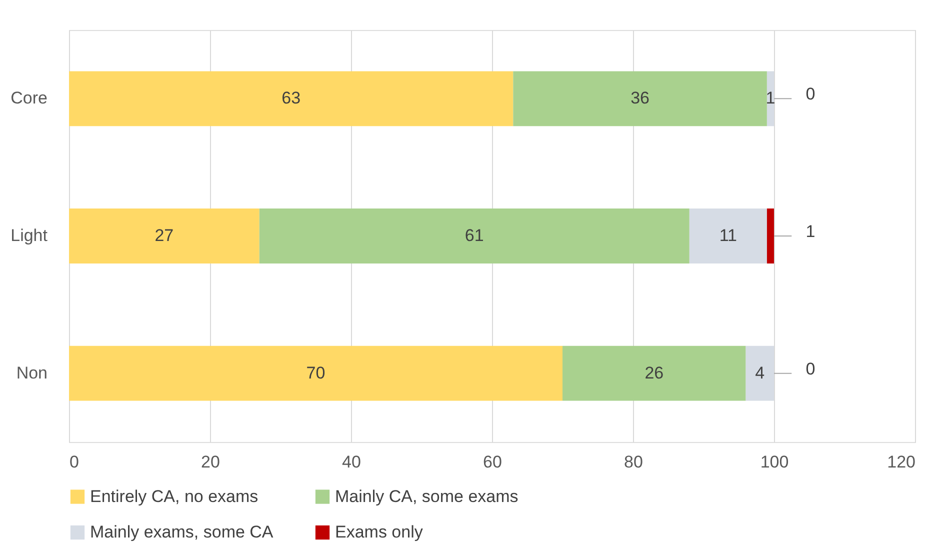  Describe the element at coordinates (29, 235) in the screenshot. I see `y-tick-label: Light` at that location.